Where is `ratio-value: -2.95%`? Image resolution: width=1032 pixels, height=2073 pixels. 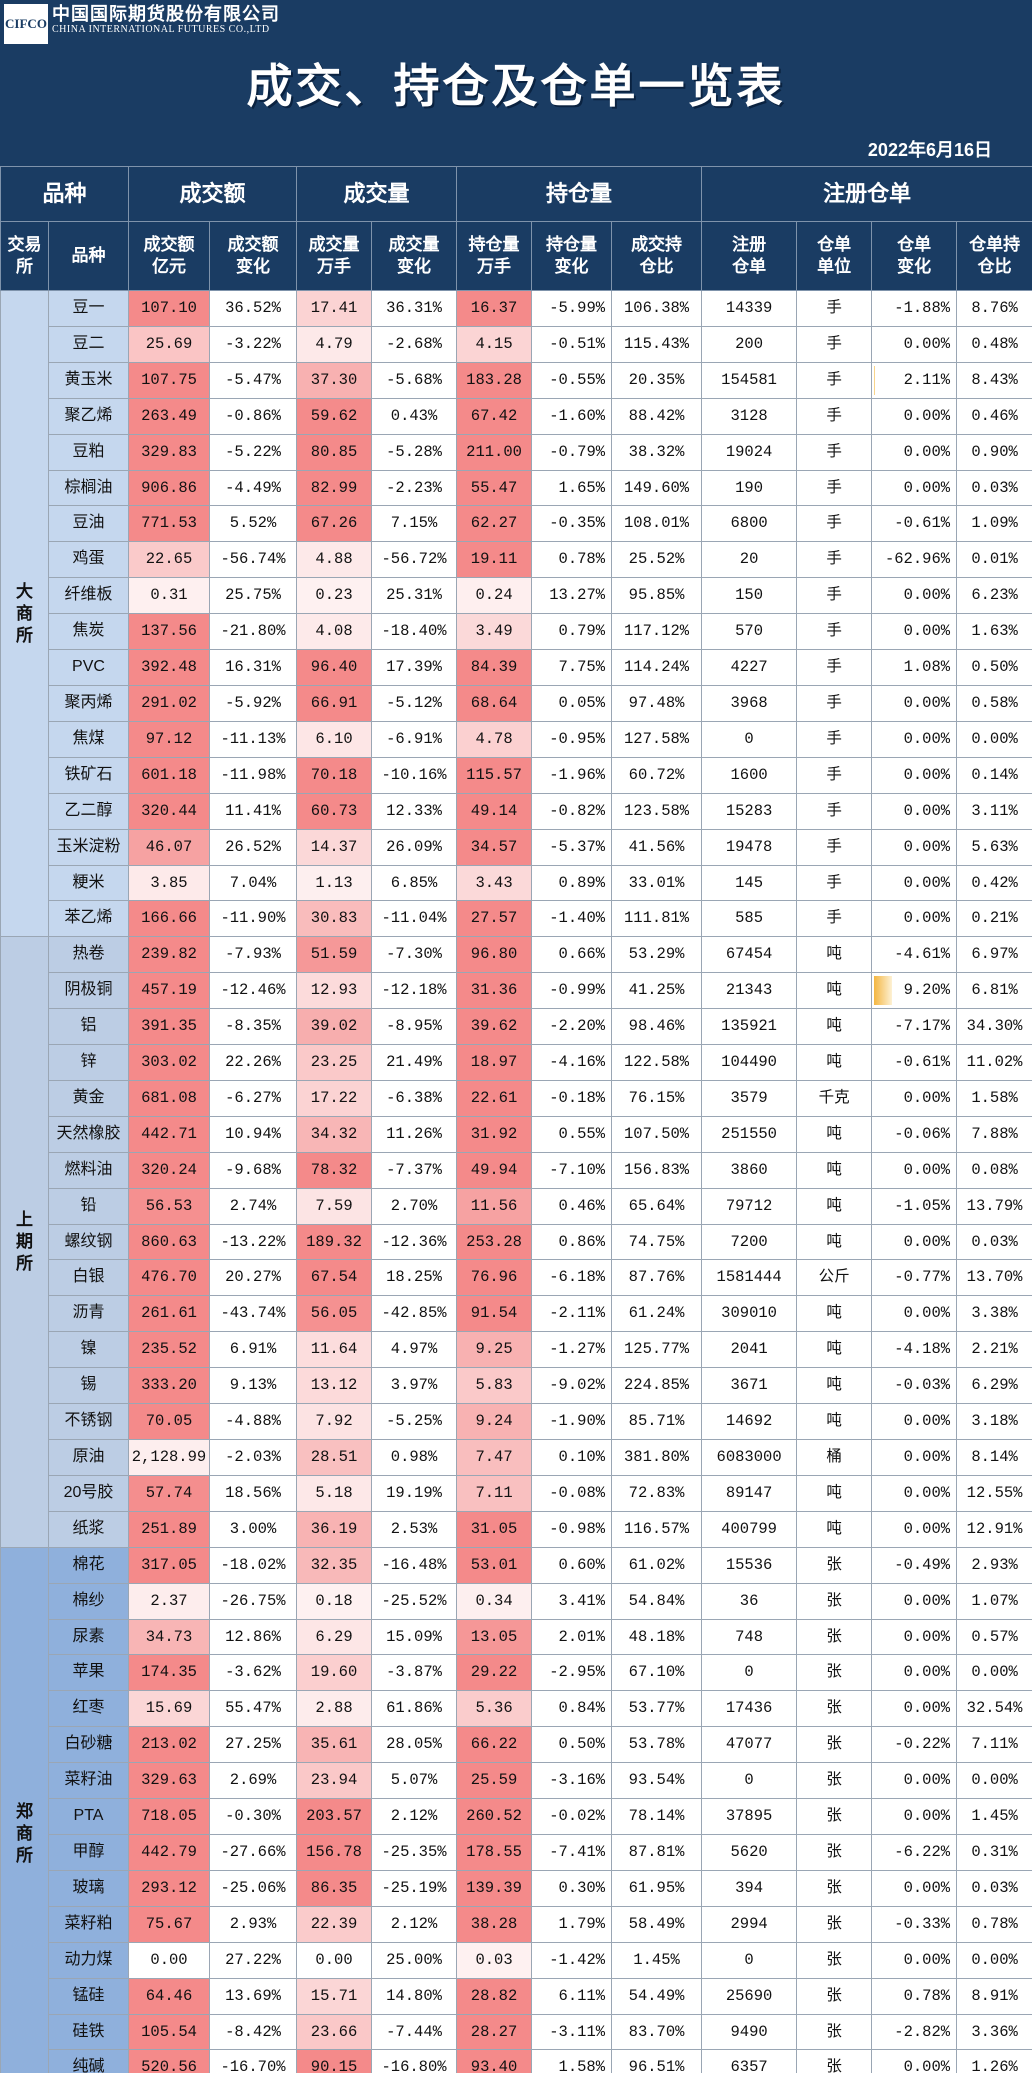
ratio-value: -2.95% is located at coordinates (577, 1672).